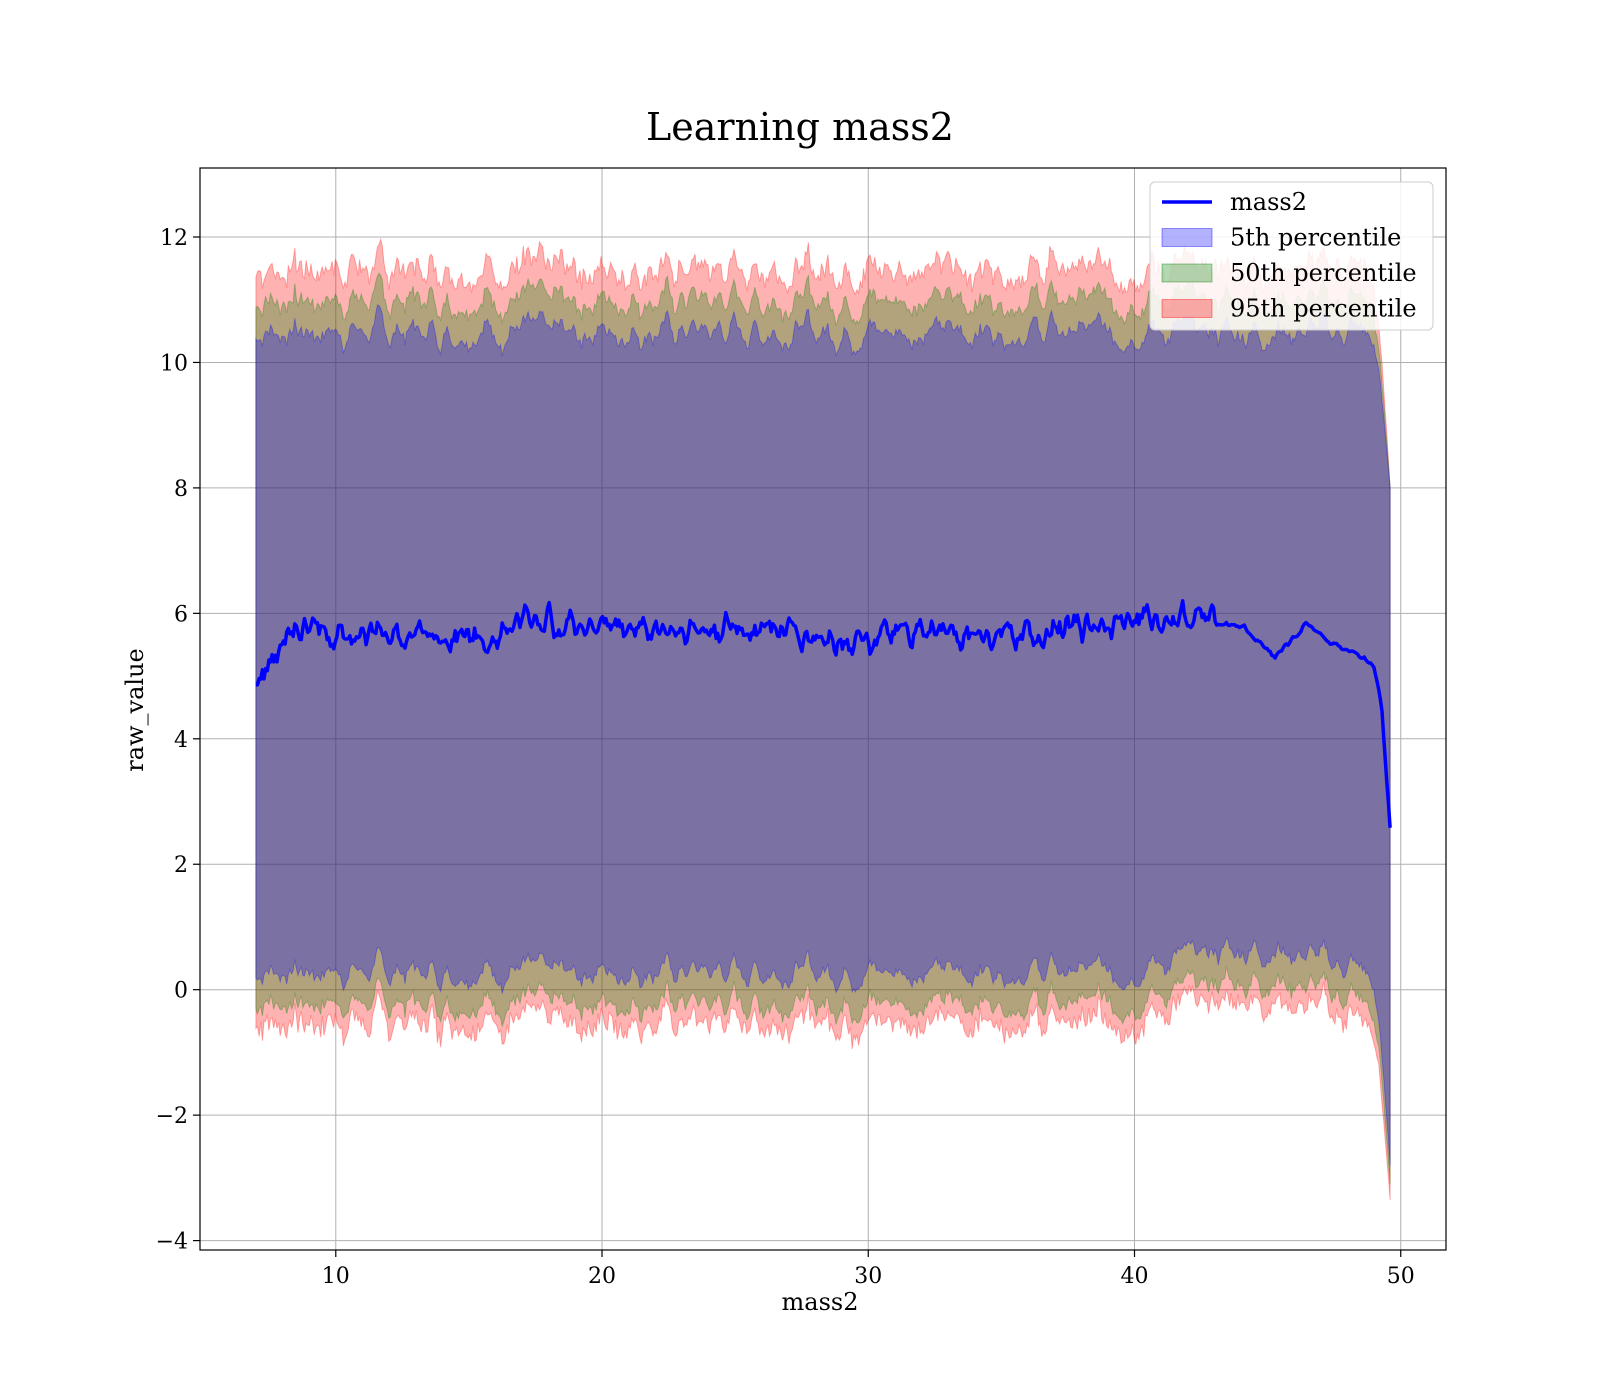 The image size is (1600, 1400). What do you see at coordinates (181, 865) in the screenshot?
I see `y-tick-label: 2` at bounding box center [181, 865].